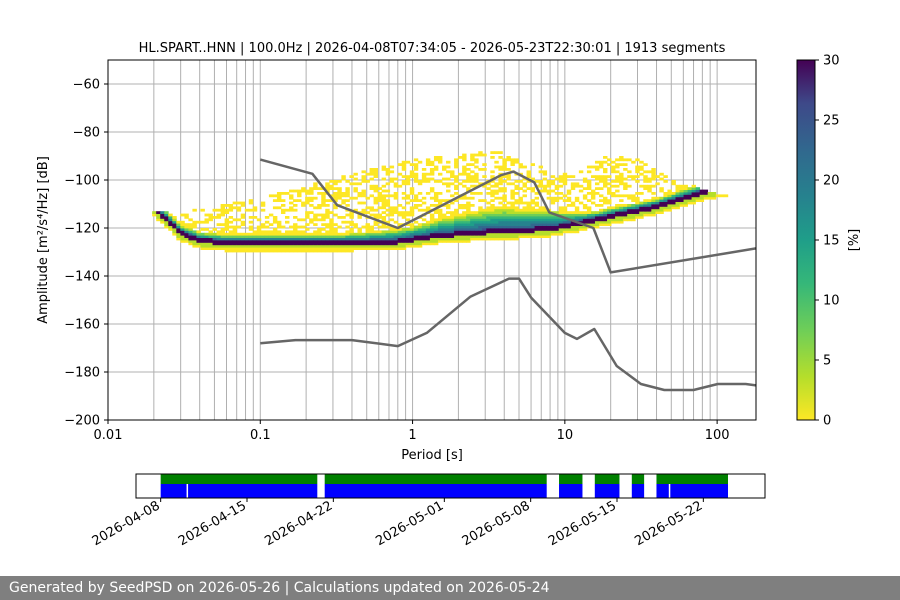  I want to click on y-tick-label: −160, so click(82, 325).